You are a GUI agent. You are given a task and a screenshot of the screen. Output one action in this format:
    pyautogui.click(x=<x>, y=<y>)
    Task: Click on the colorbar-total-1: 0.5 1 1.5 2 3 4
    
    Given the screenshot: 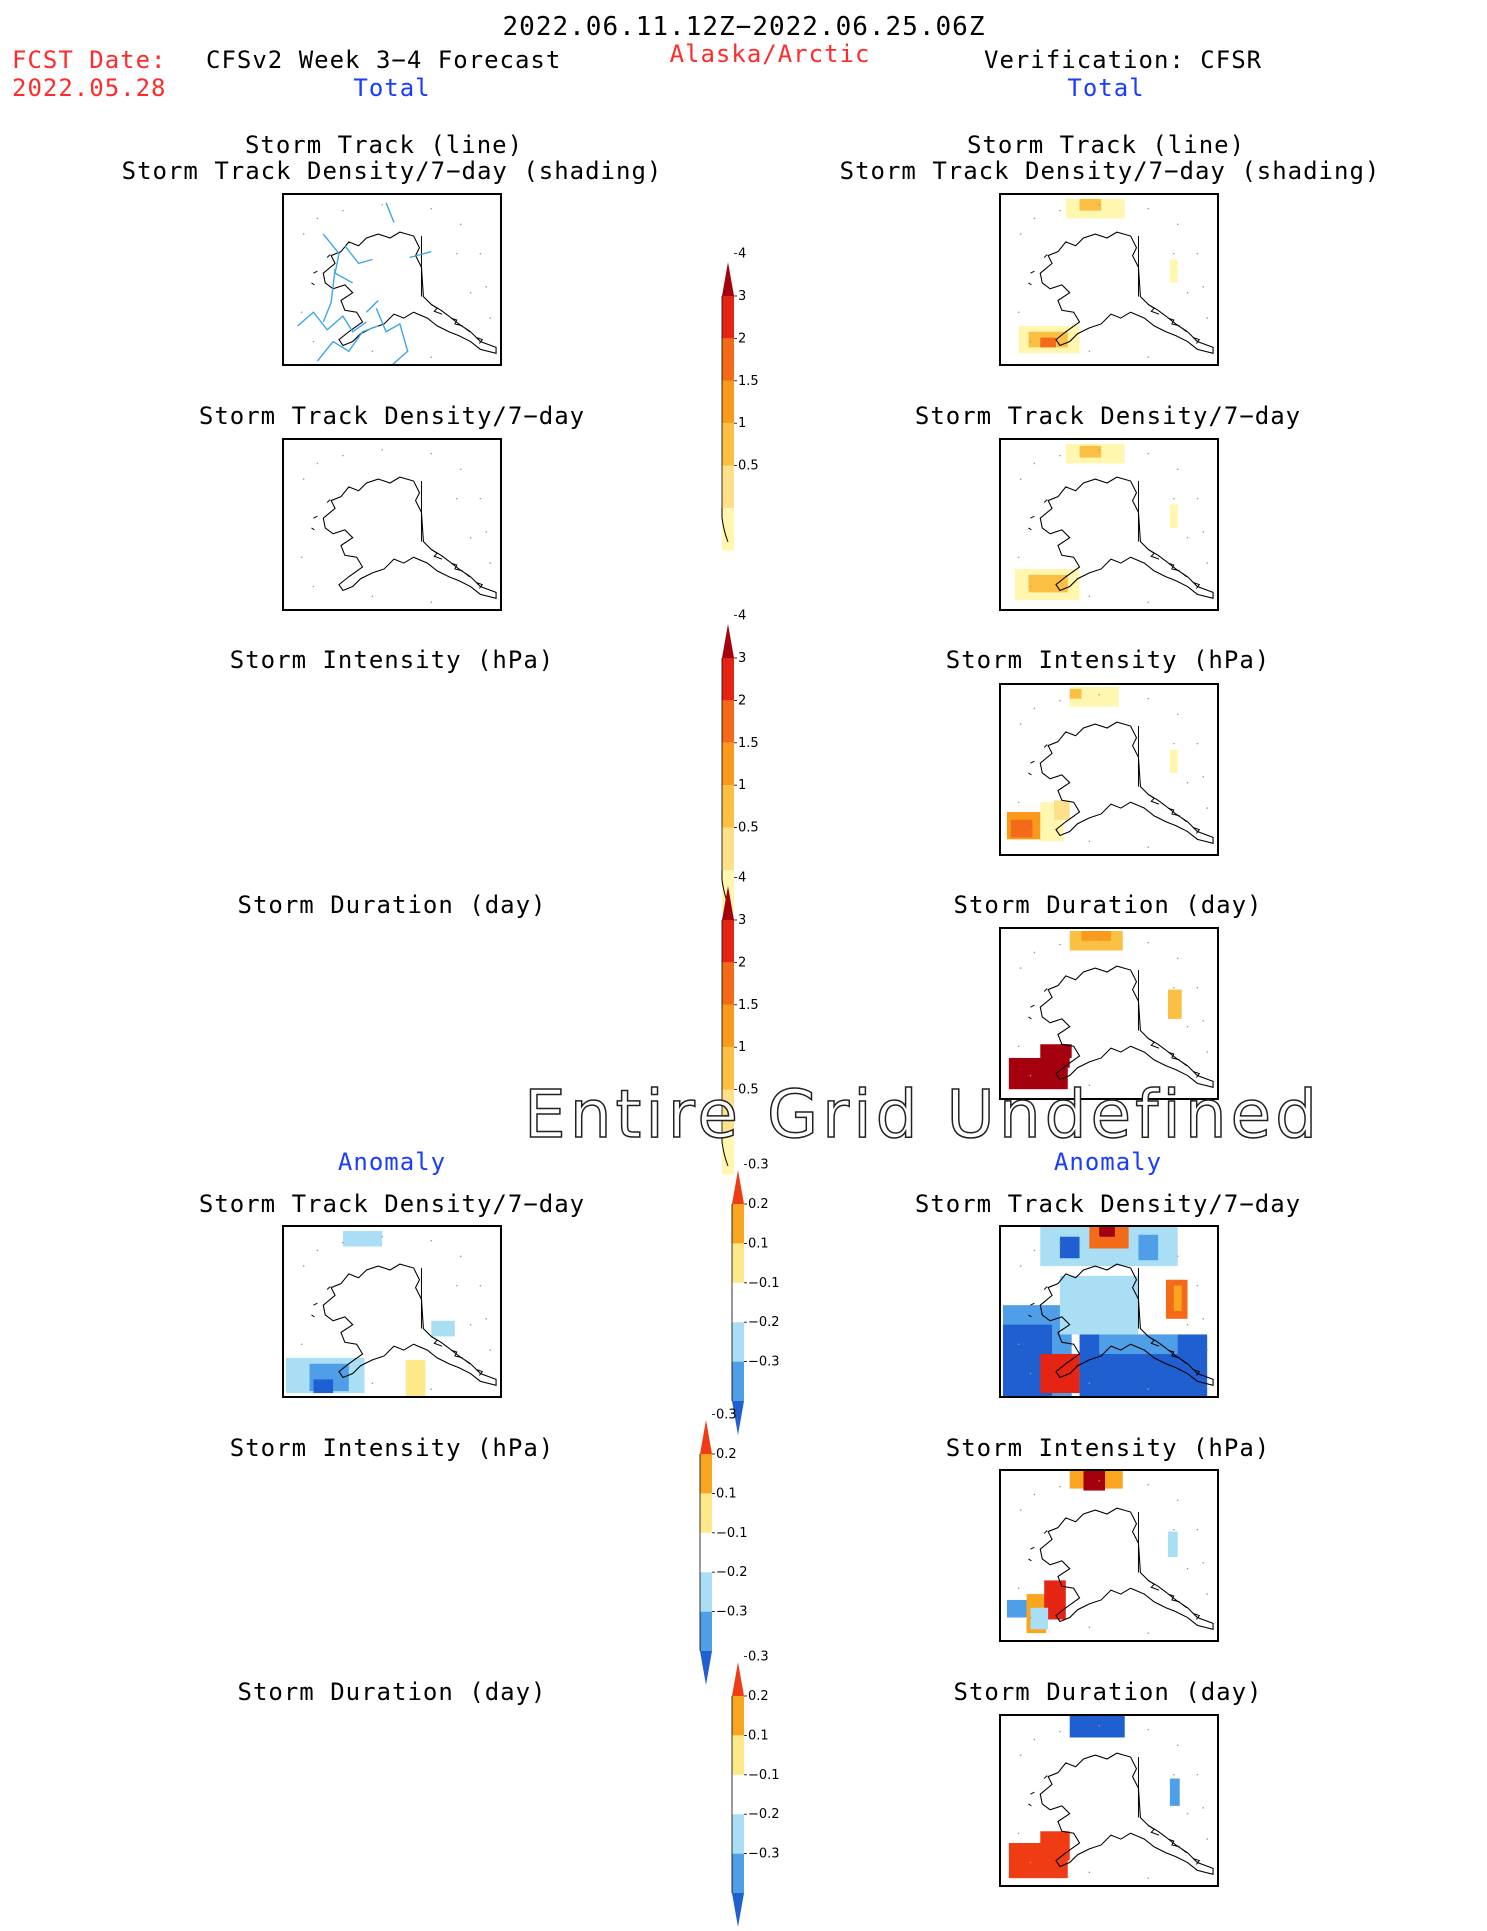 What is the action you would take?
    pyautogui.click(x=751, y=399)
    